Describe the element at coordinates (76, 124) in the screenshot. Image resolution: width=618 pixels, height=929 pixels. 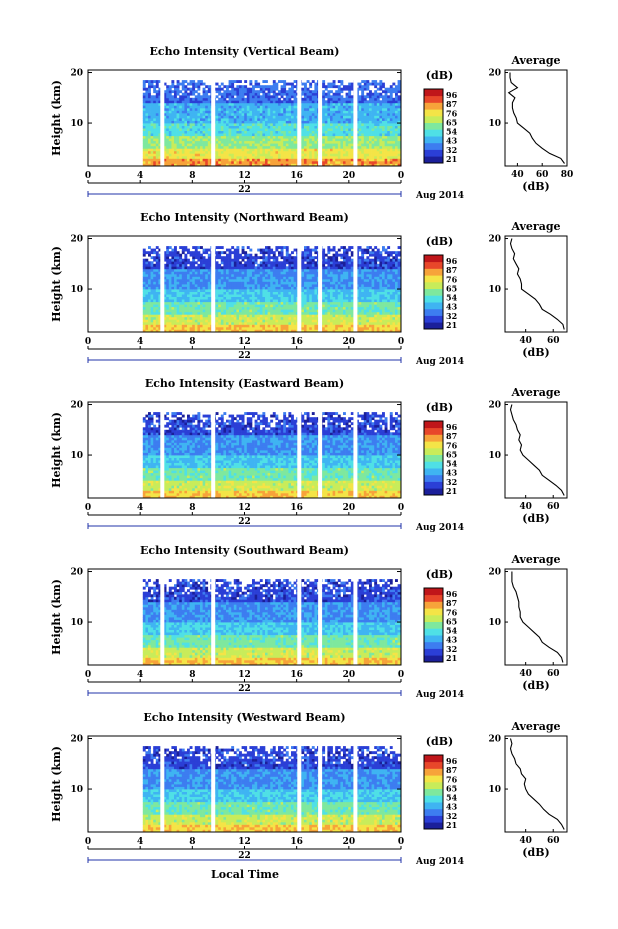
I see `y-tick-label: 10` at that location.